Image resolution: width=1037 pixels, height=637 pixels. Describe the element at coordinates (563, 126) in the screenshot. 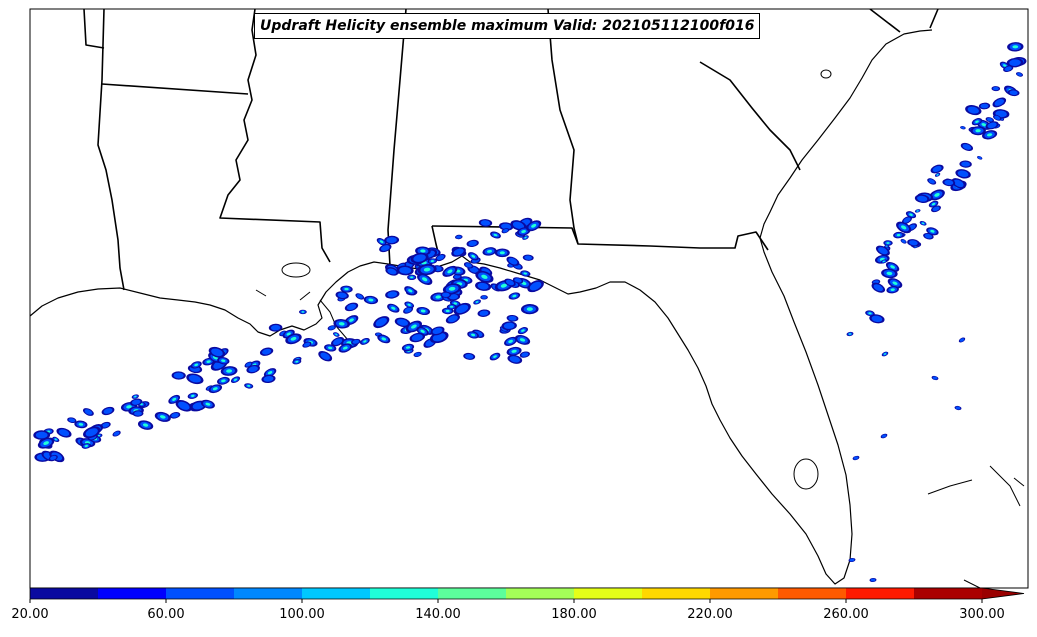

I see `al-ga-border` at that location.